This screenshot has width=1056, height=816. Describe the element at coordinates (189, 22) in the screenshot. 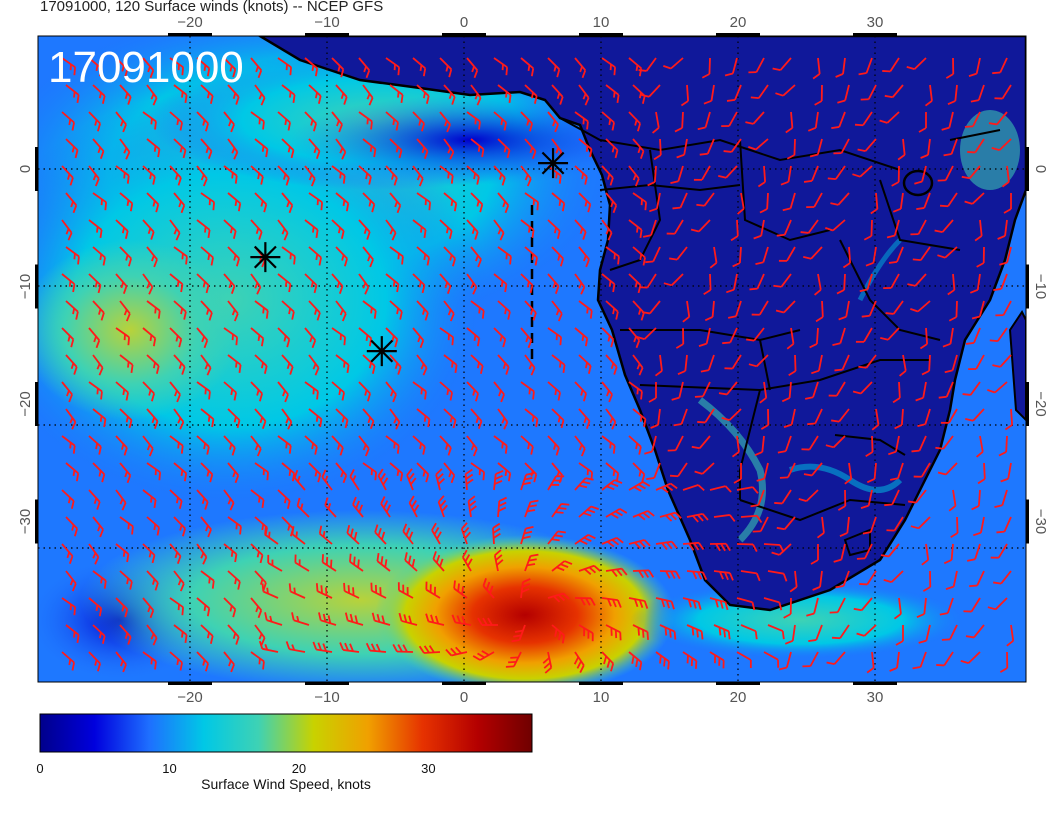

I see `lon-tick-label-top: −20` at that location.